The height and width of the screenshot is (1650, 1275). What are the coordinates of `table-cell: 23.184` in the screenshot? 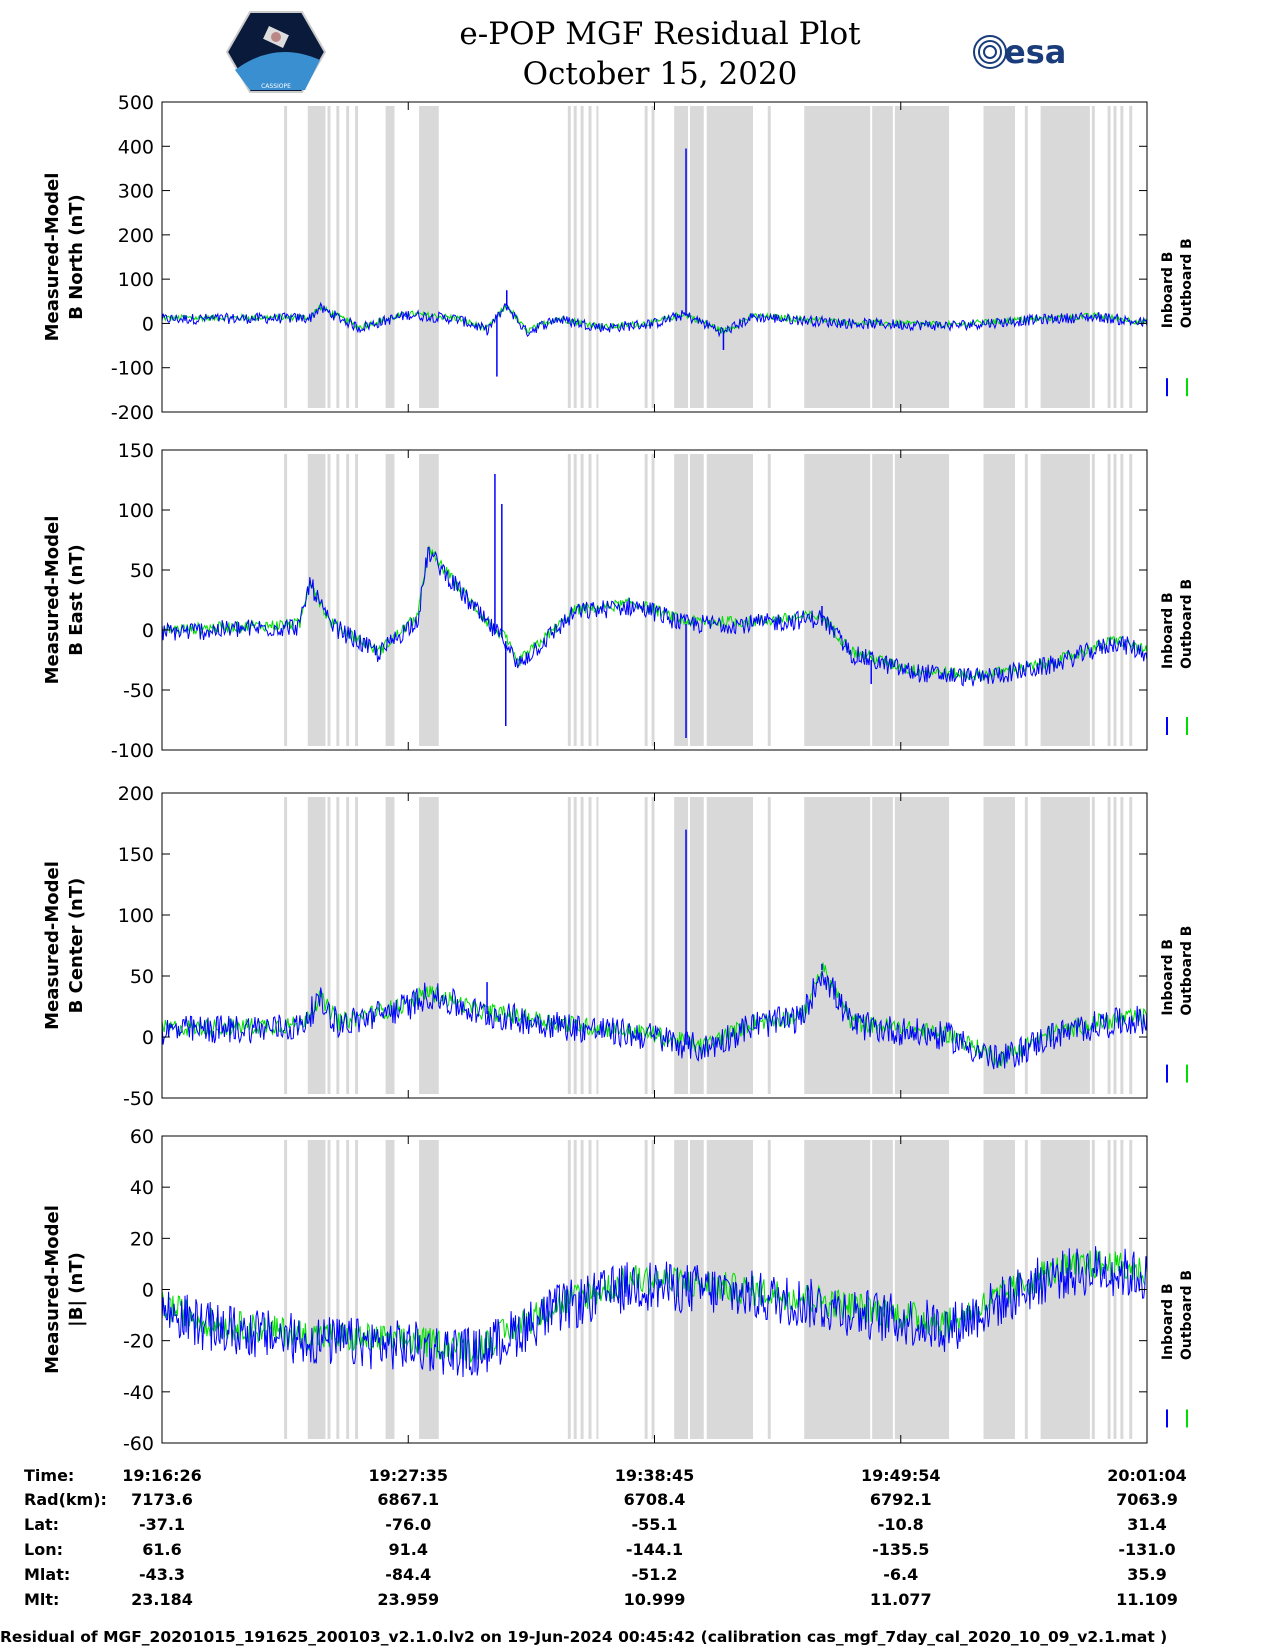 It's located at (162, 1599).